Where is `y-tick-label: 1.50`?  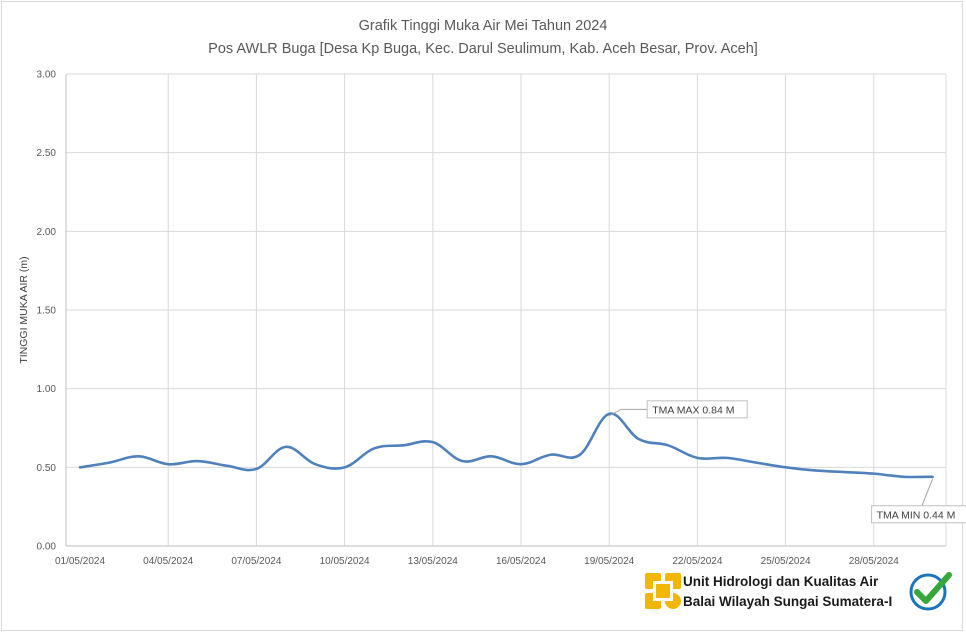 y-tick-label: 1.50 is located at coordinates (47, 311).